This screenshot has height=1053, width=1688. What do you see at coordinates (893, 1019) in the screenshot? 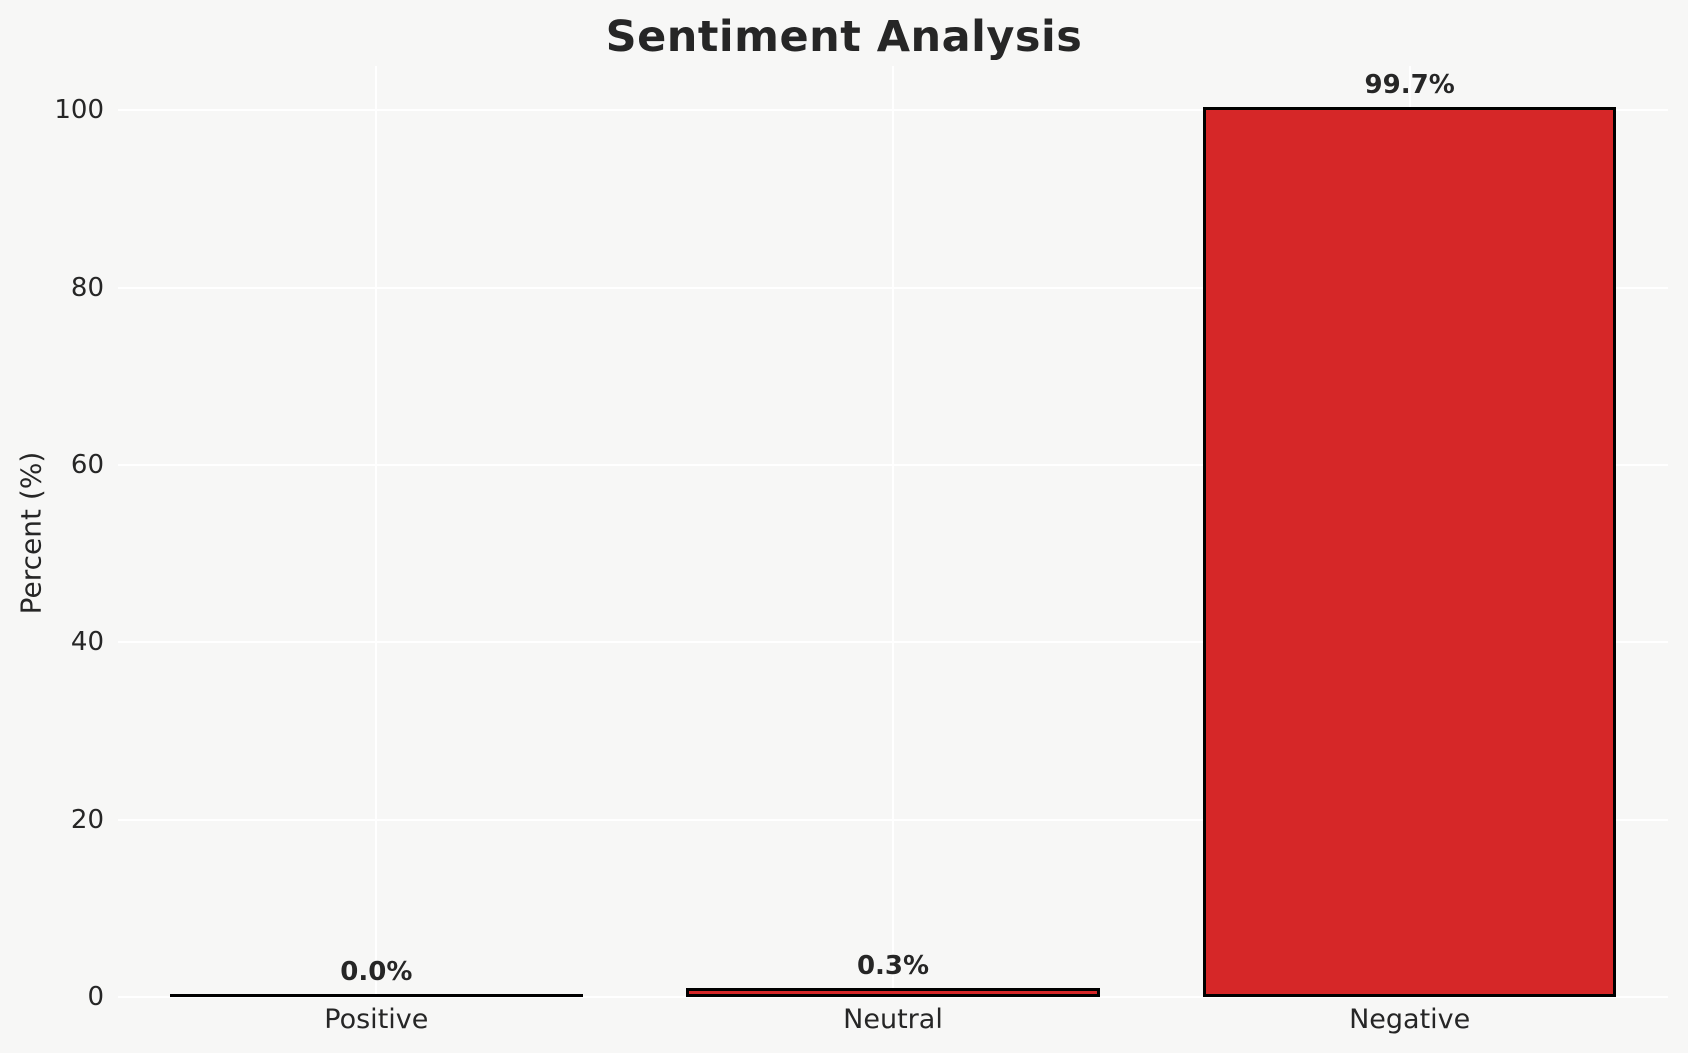
I see `x-tick-label: Neutral` at bounding box center [893, 1019].